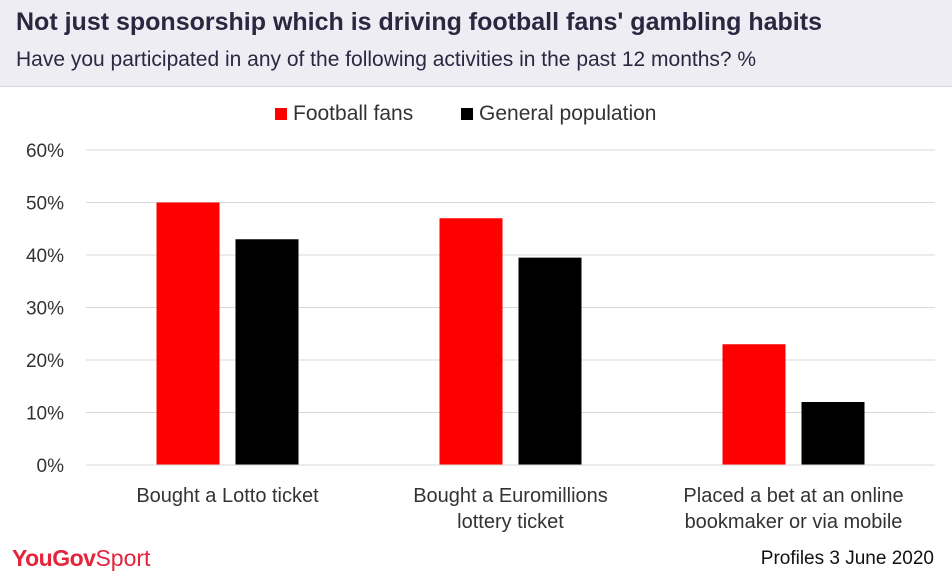  Describe the element at coordinates (847, 558) in the screenshot. I see `source-note: Profiles 3 June 2020` at that location.